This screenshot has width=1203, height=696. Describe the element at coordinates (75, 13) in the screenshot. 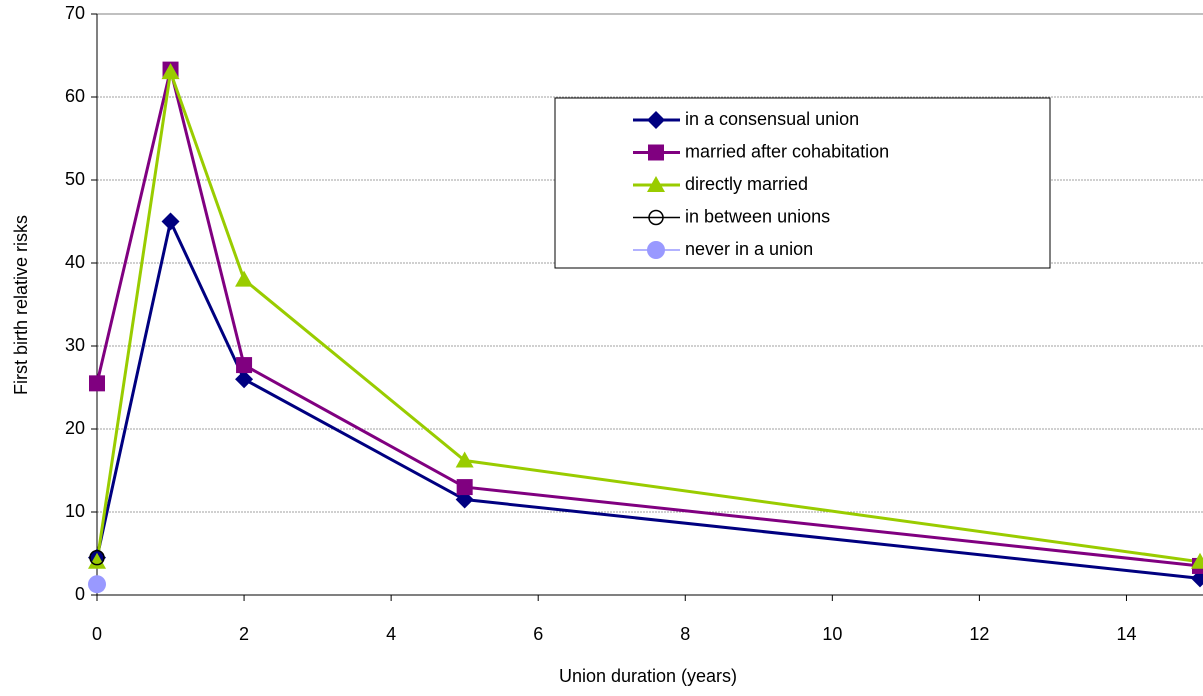

I see `y-tick-label: 70` at that location.